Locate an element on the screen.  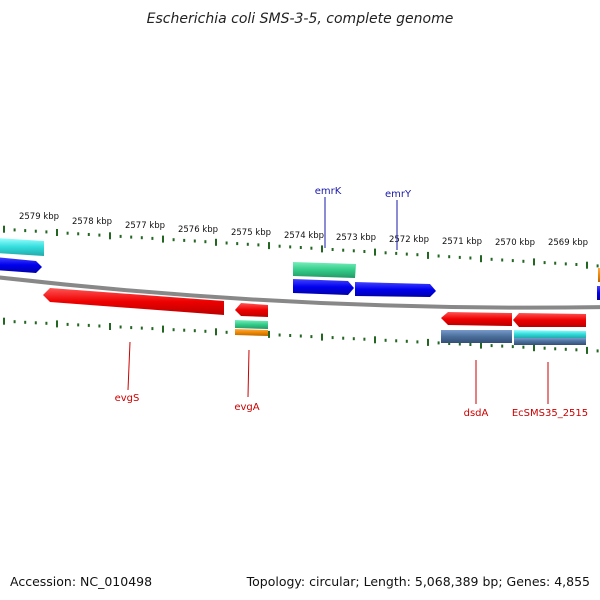
label-emrY: emrY is located at coordinates (398, 194).